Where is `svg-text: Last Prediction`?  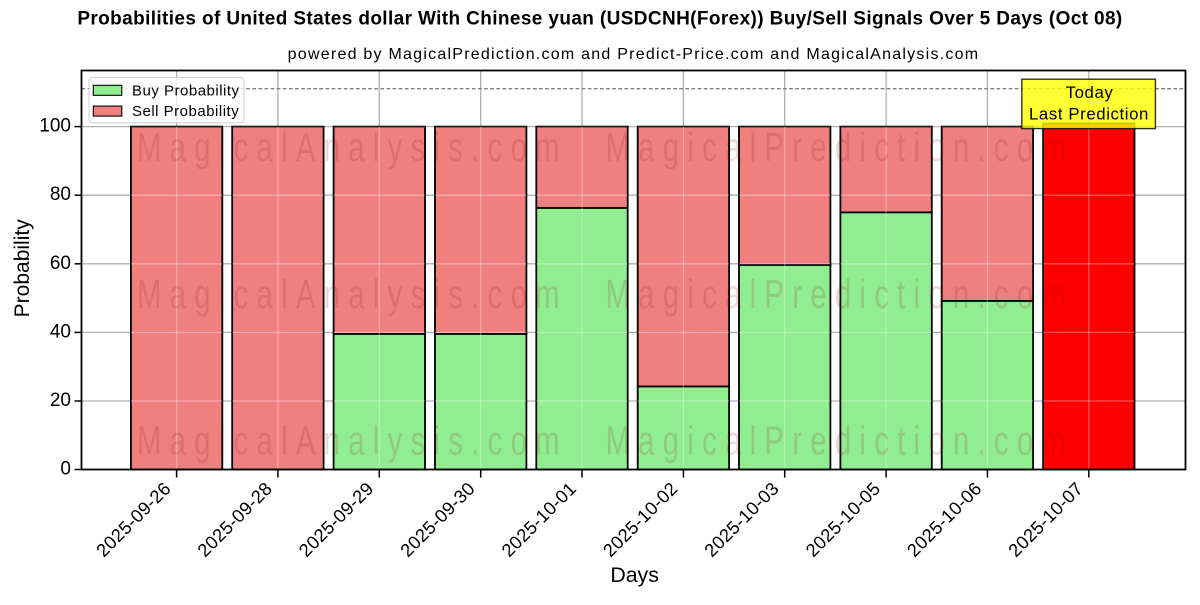 svg-text: Last Prediction is located at coordinates (1089, 113).